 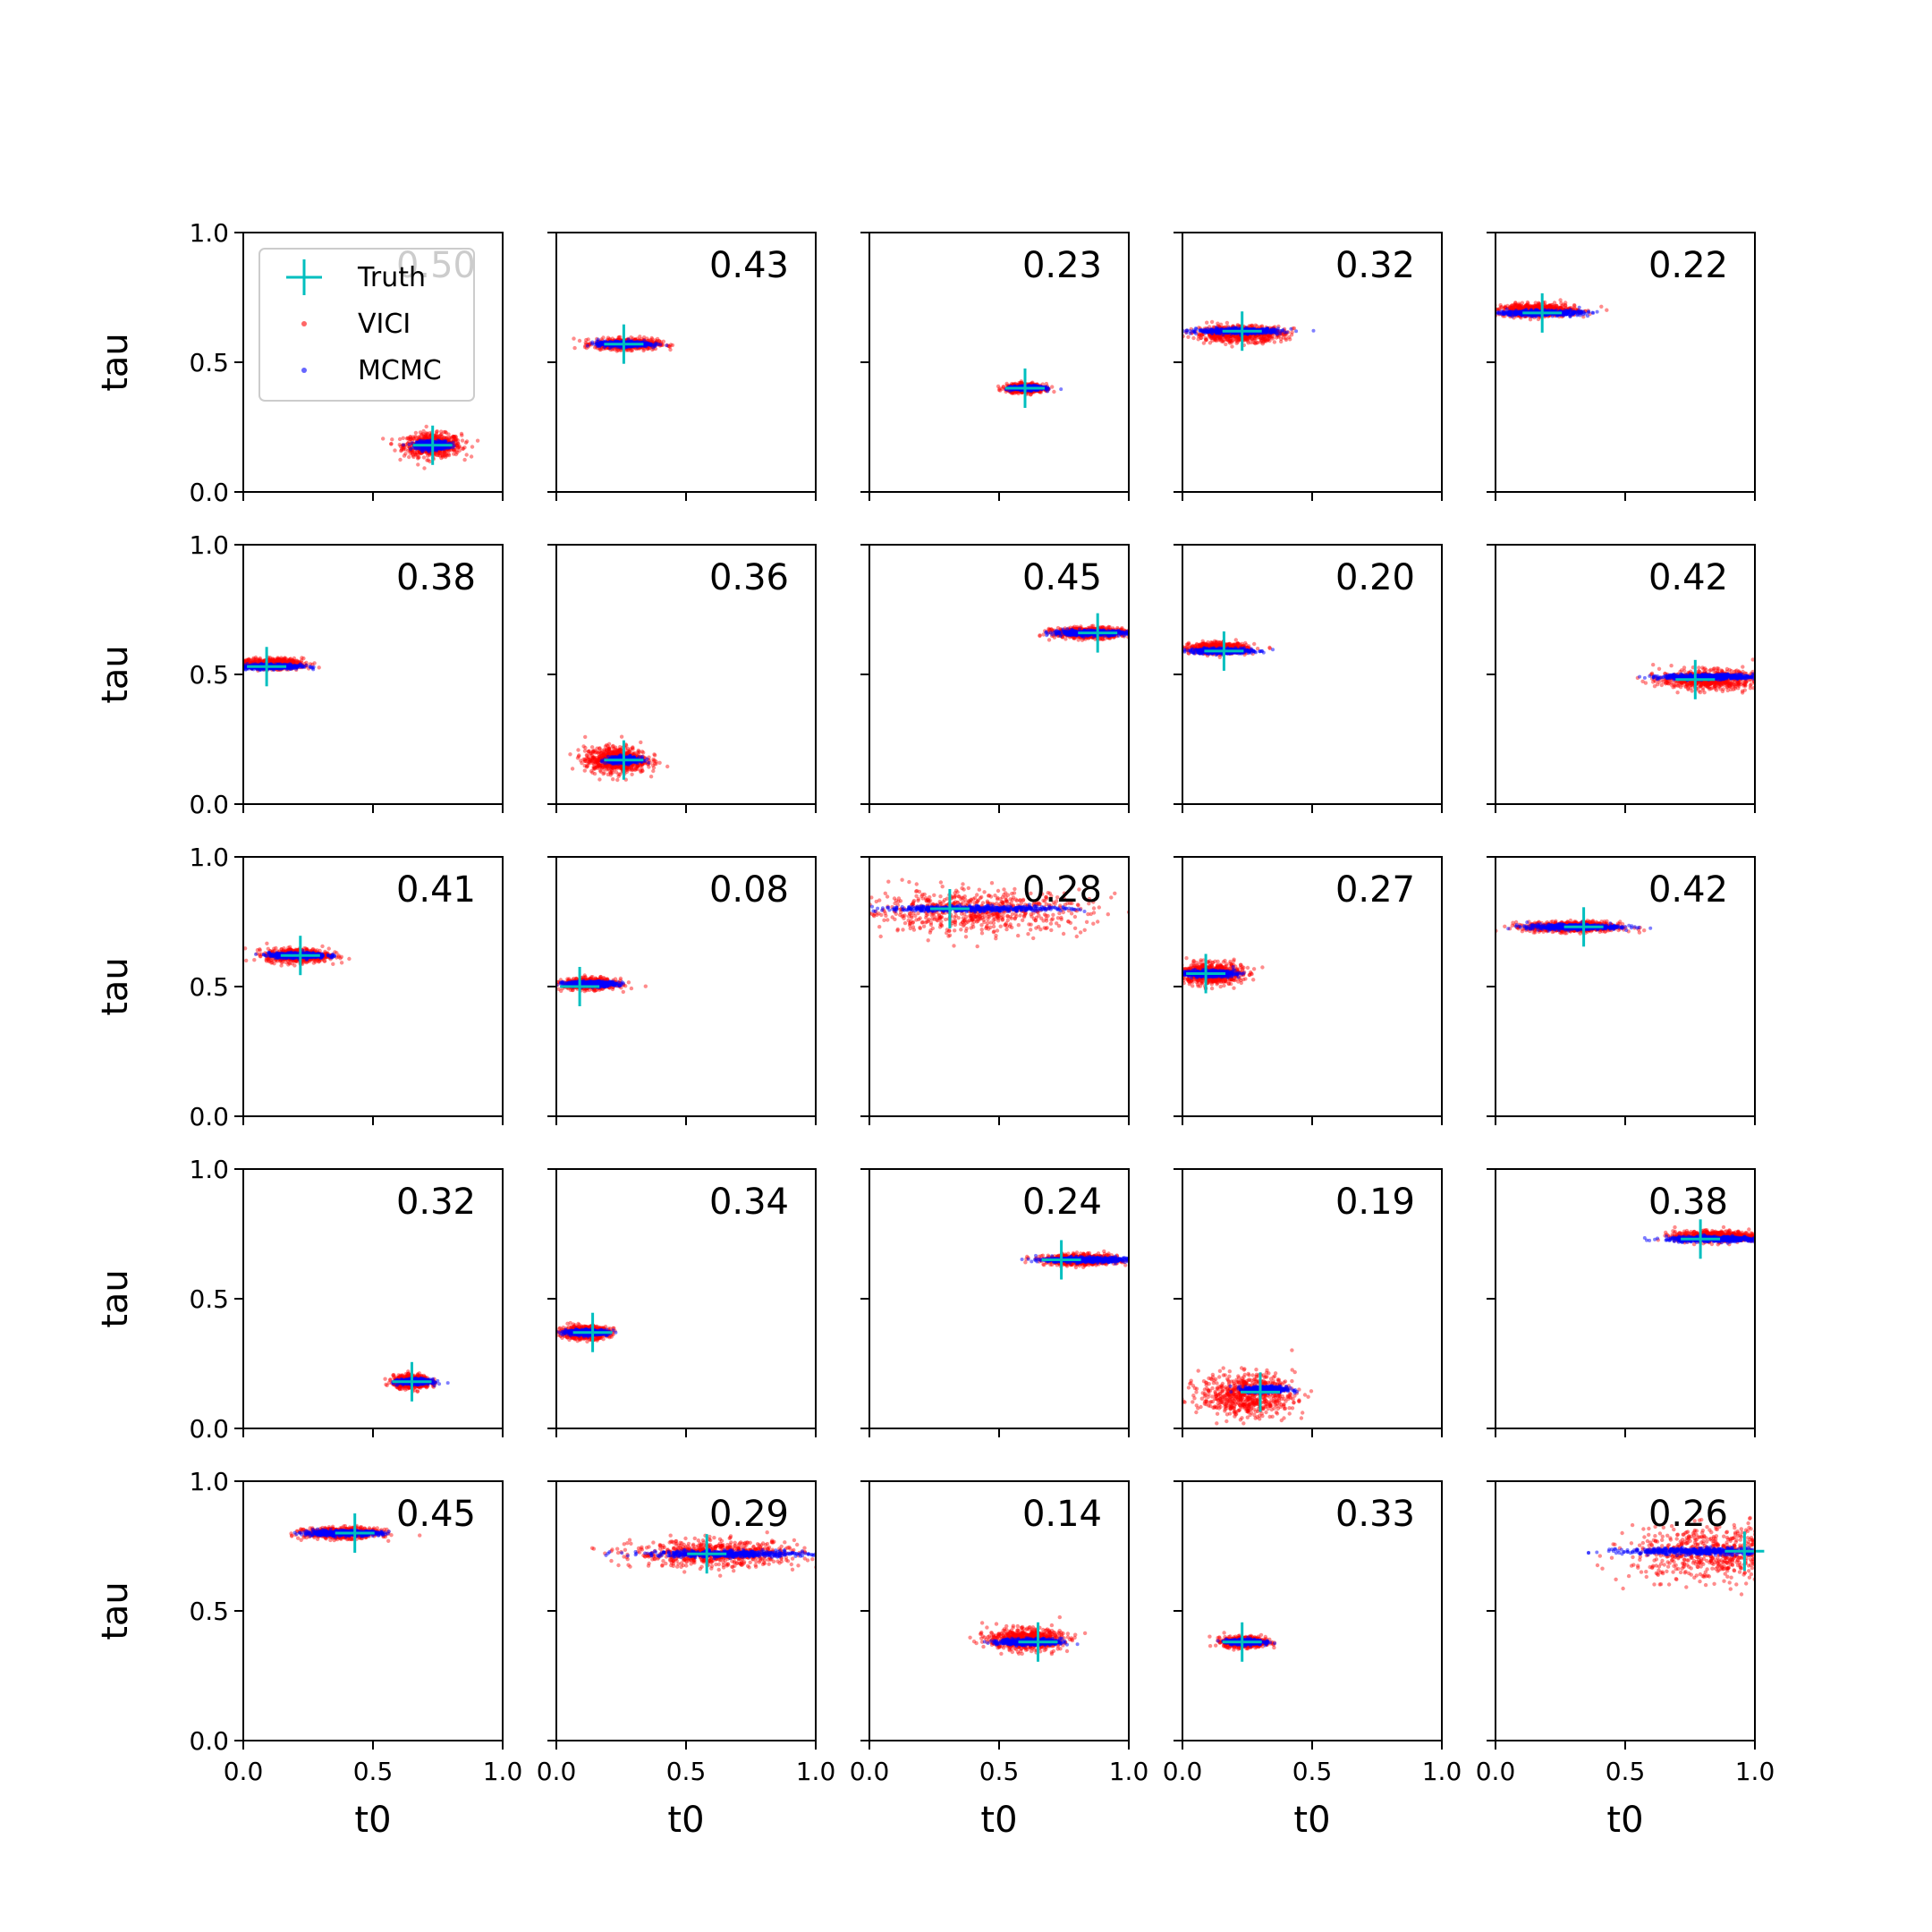 What do you see at coordinates (209, 233) in the screenshot?
I see `y-tick-label: 1.0` at bounding box center [209, 233].